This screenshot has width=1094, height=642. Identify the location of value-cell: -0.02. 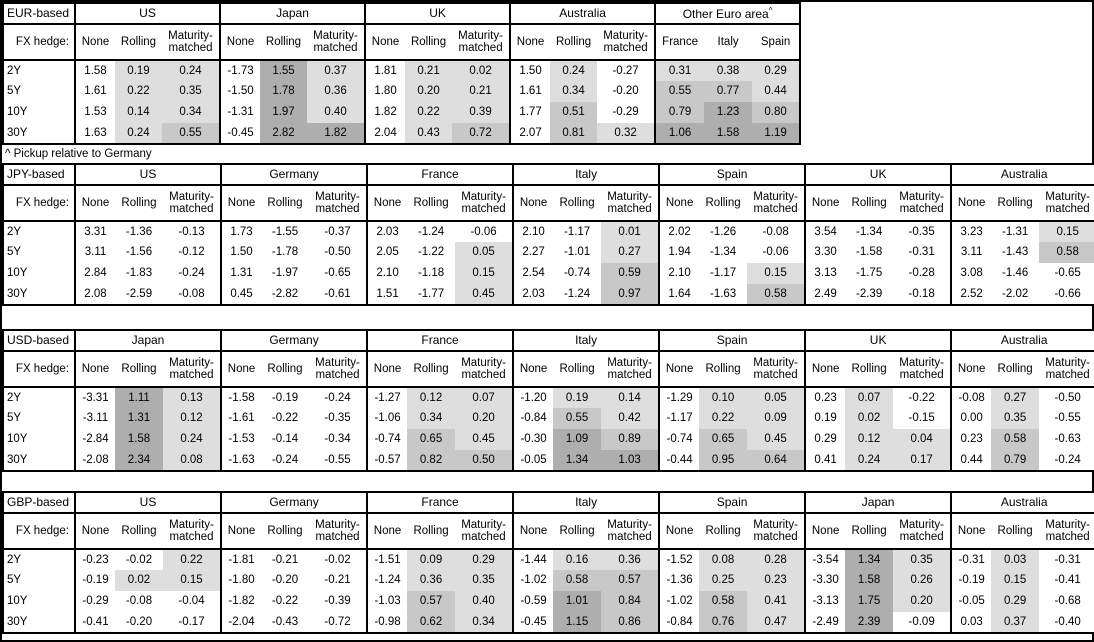
(337, 559).